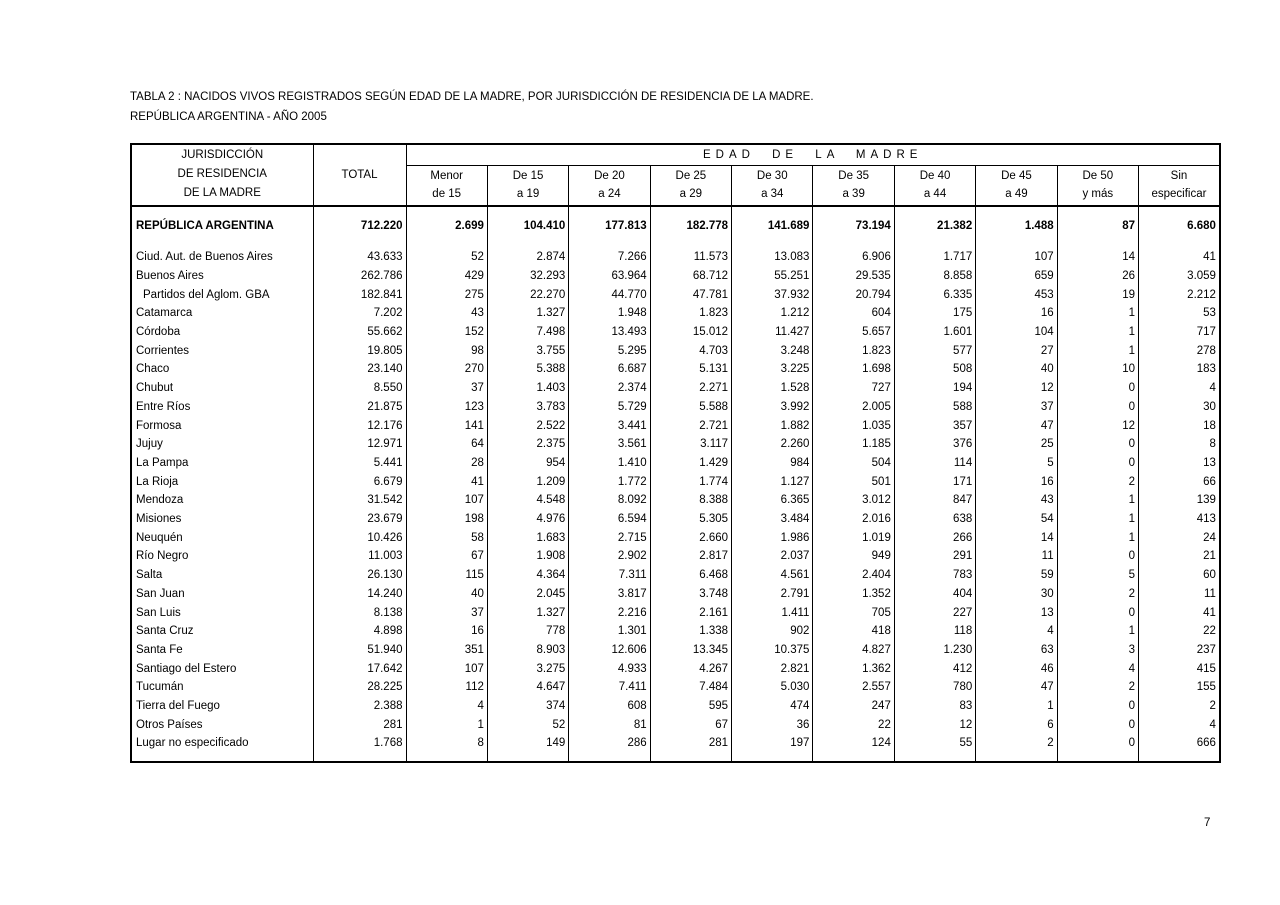  What do you see at coordinates (1016, 276) in the screenshot?
I see `value-cell: 659` at bounding box center [1016, 276].